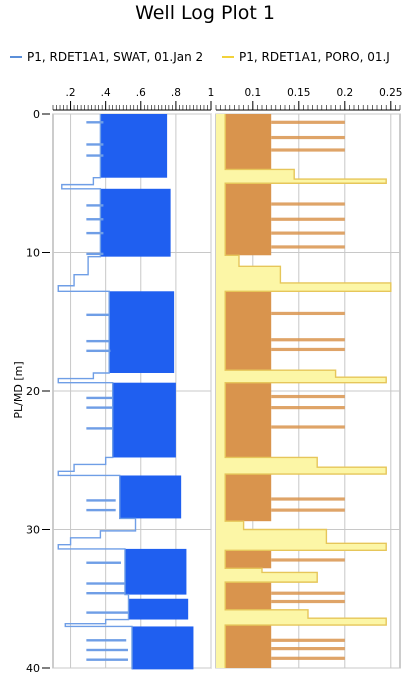  What do you see at coordinates (16, 57) in the screenshot?
I see `legend-swatch-swat` at bounding box center [16, 57].